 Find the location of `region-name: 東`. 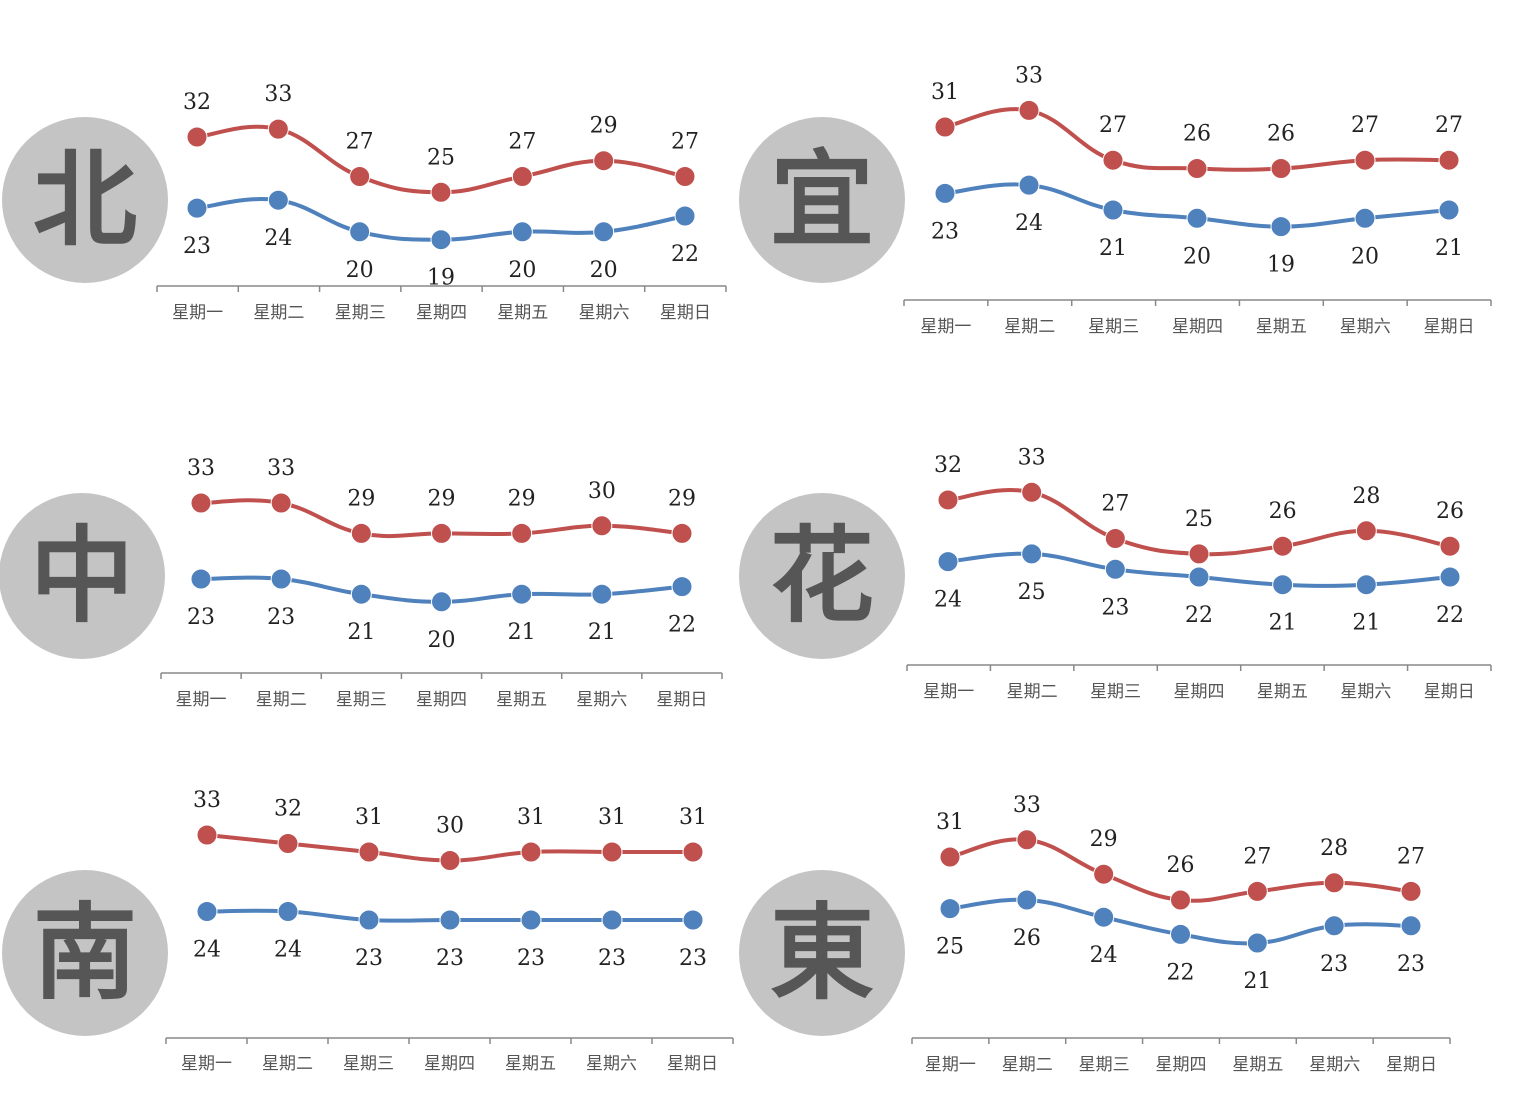

region-name: 東 is located at coordinates (821, 953).